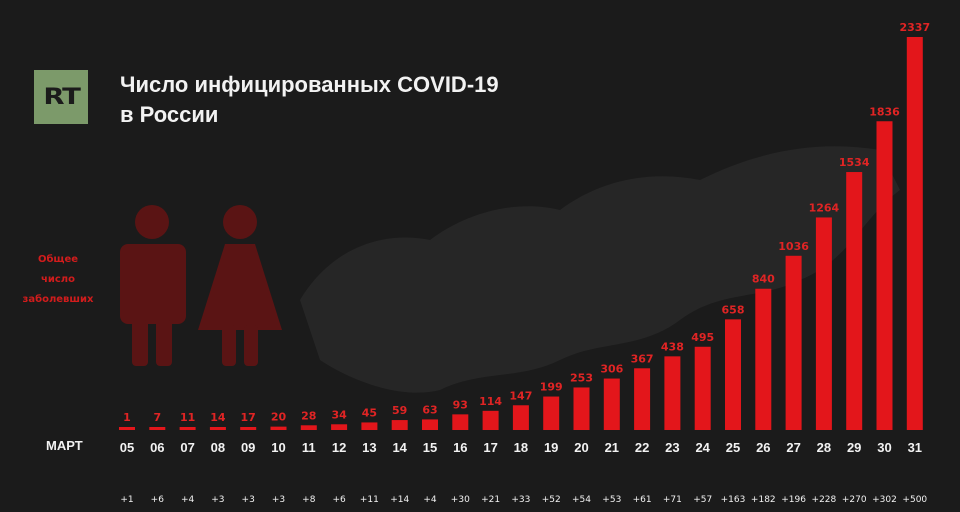  Describe the element at coordinates (279, 417) in the screenshot. I see `bar-value-label: 20` at that location.